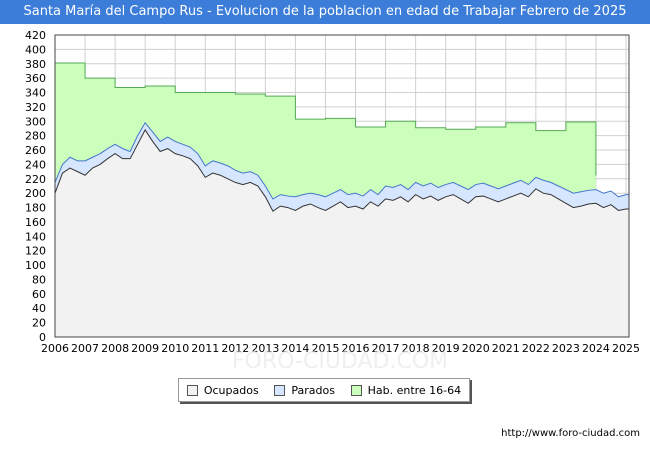  Describe the element at coordinates (35, 222) in the screenshot. I see `y-tick-label: 160` at that location.